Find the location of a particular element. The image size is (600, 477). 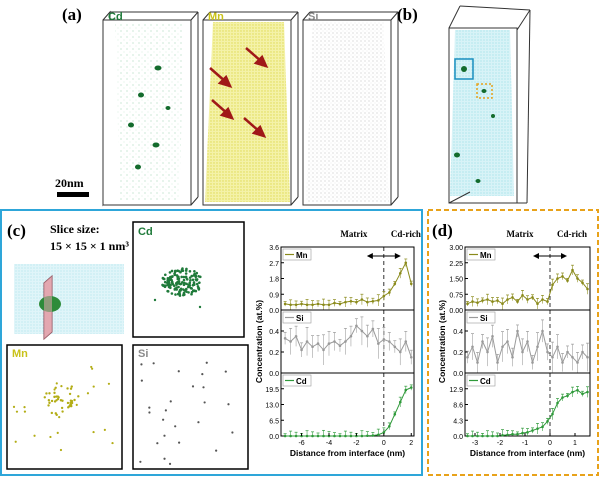

svg-text: 20nm is located at coordinates (69, 183).